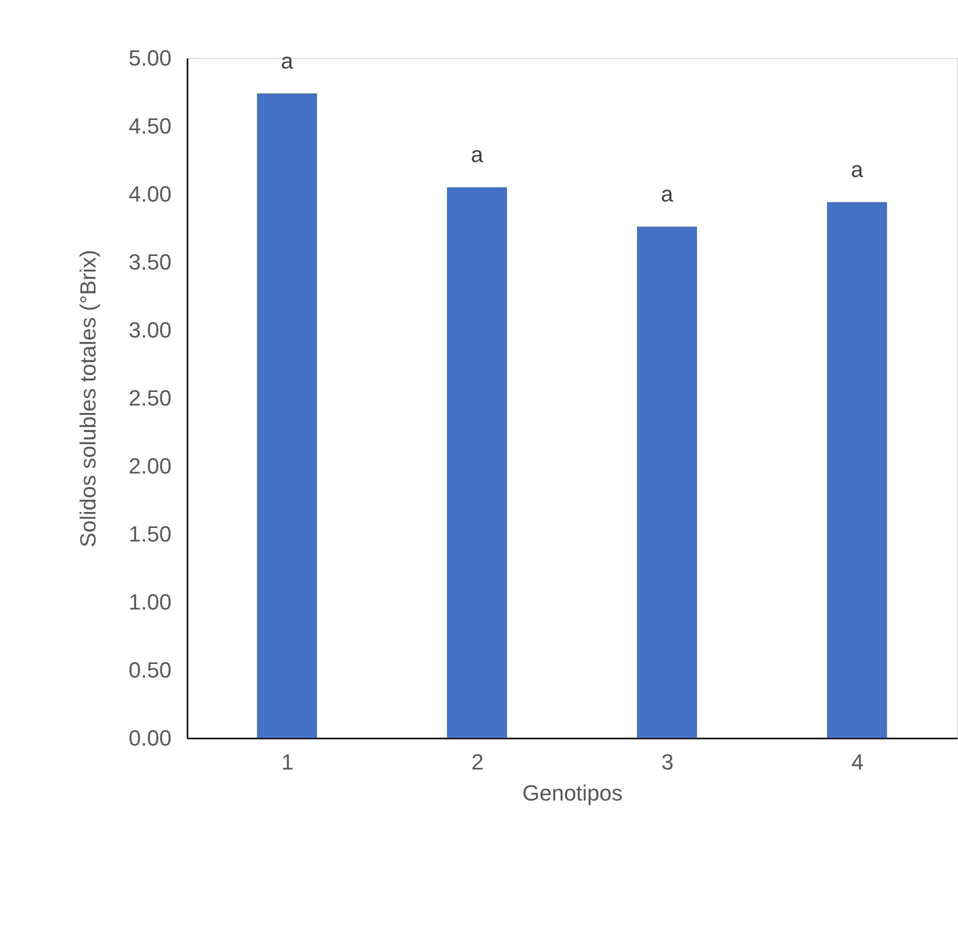 The width and height of the screenshot is (958, 934). I want to click on y-axis-title: Solidos solubles totales (°Brix), so click(88, 399).